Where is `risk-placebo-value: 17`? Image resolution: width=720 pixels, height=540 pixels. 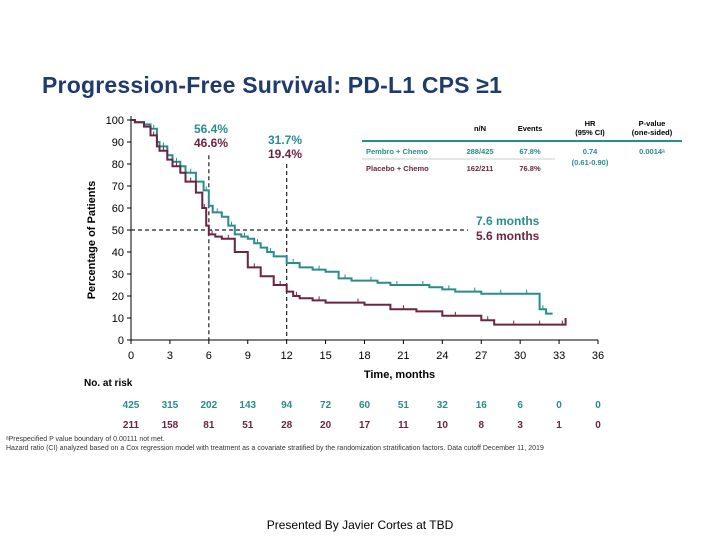
risk-placebo-value: 17 is located at coordinates (365, 425).